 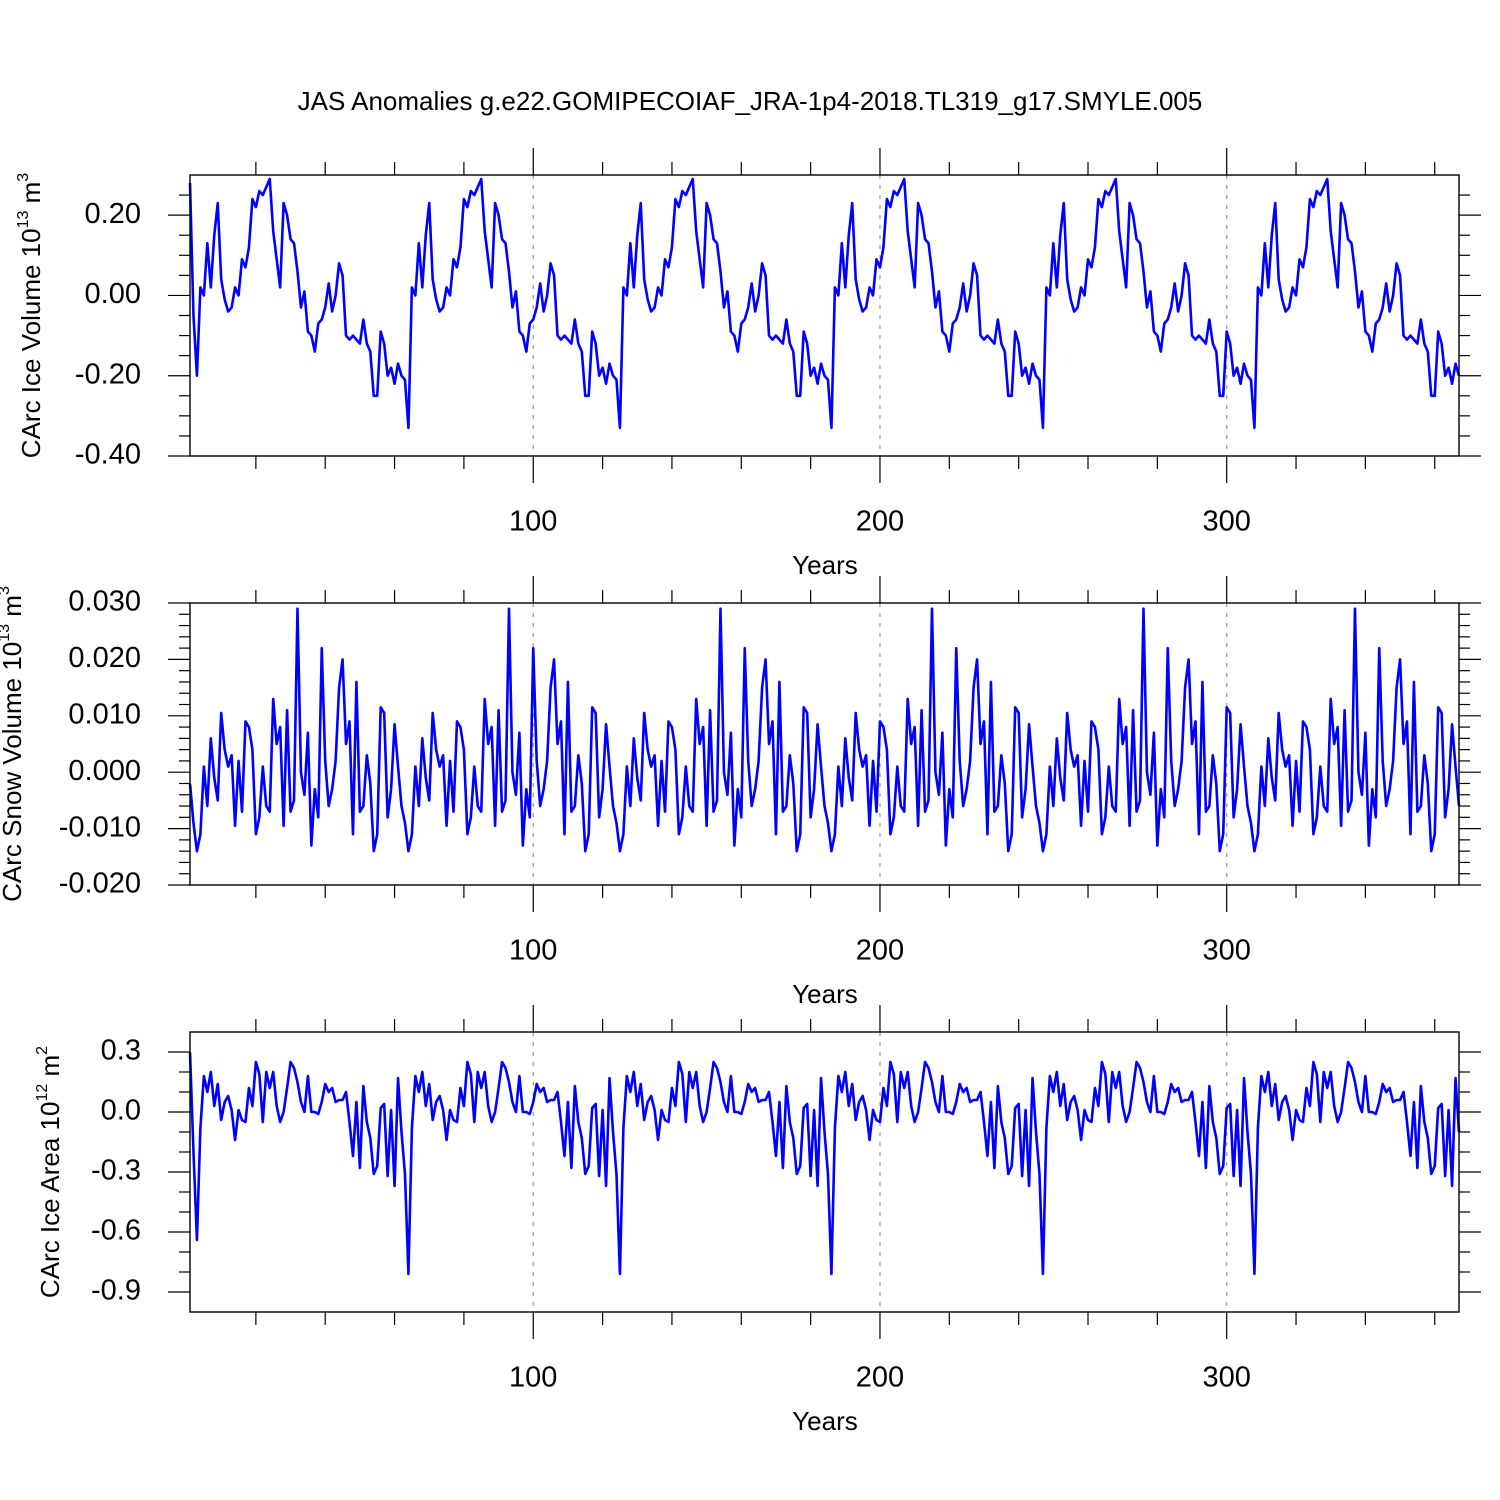 What do you see at coordinates (108, 455) in the screenshot?
I see `y-tick-label: -0.40` at bounding box center [108, 455].